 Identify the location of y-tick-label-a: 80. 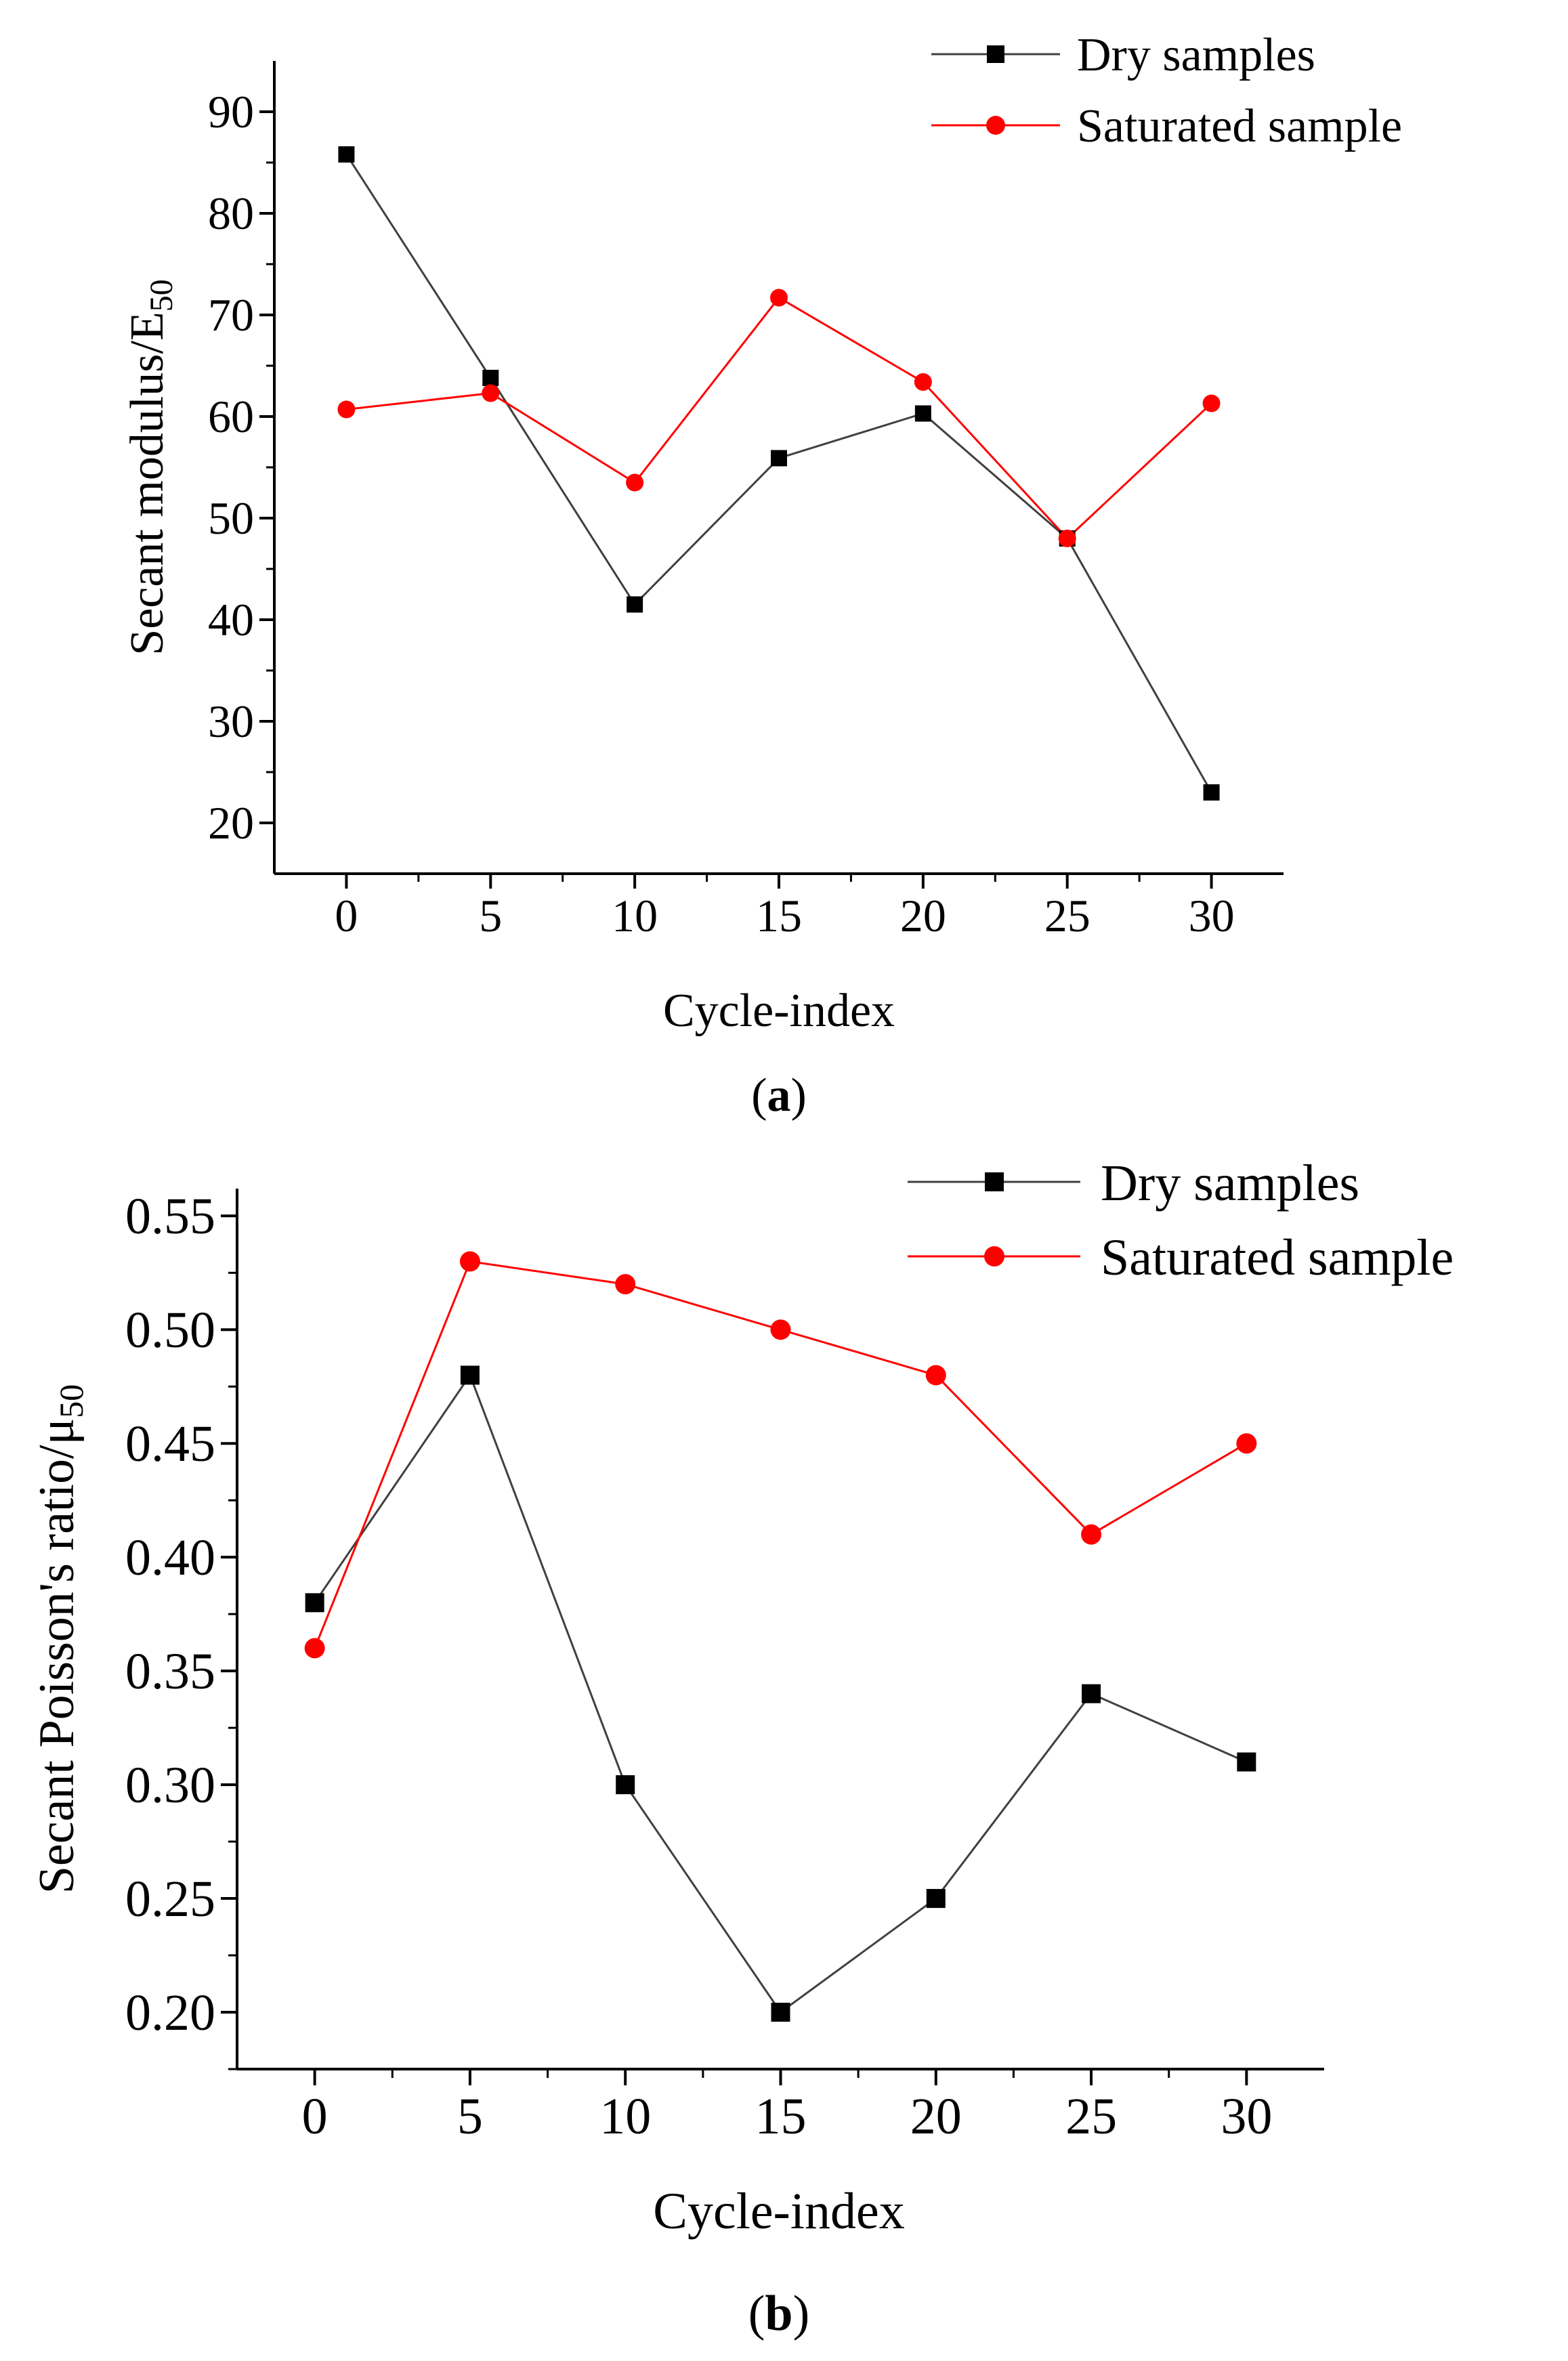
(231, 213).